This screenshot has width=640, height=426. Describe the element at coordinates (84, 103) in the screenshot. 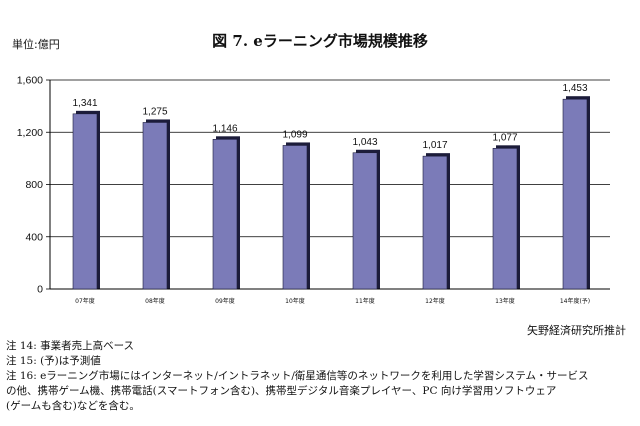

I see `value-label: 1,341` at that location.